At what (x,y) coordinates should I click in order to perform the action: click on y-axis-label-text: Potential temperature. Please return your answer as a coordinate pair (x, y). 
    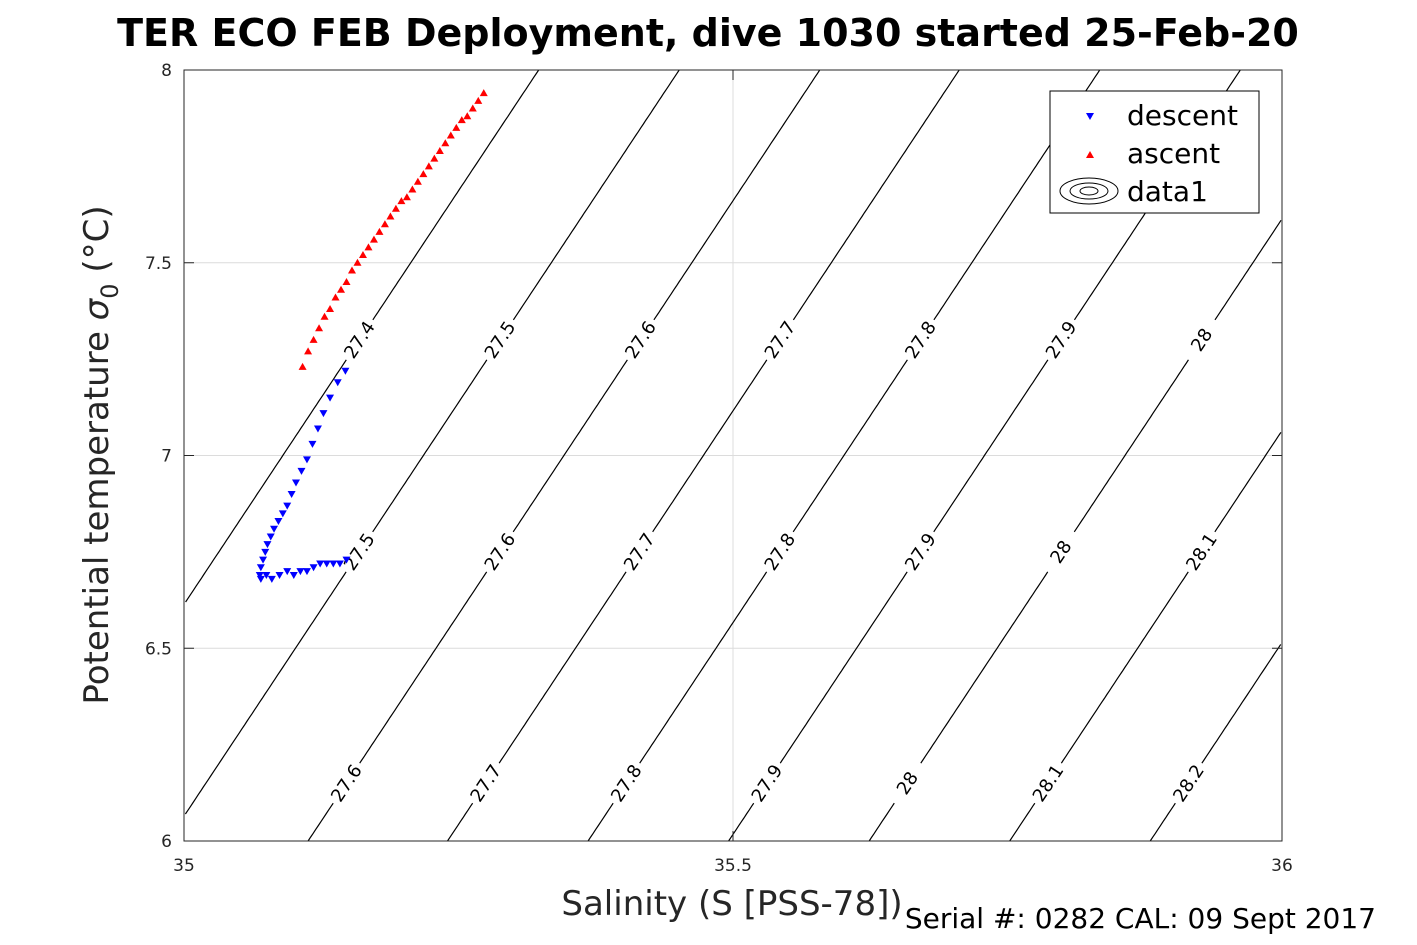
    Looking at the image, I should click on (97, 512).